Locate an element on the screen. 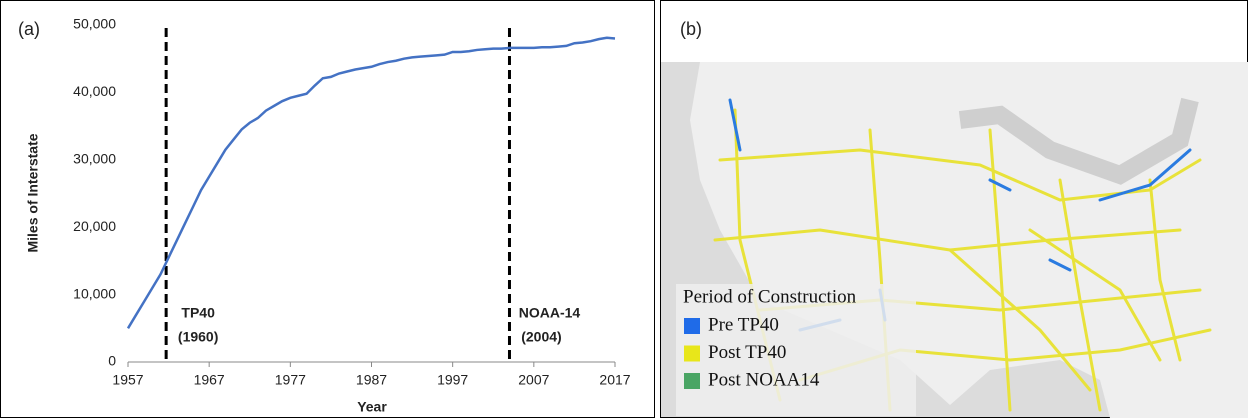  panel-label: (a) is located at coordinates (29, 29).